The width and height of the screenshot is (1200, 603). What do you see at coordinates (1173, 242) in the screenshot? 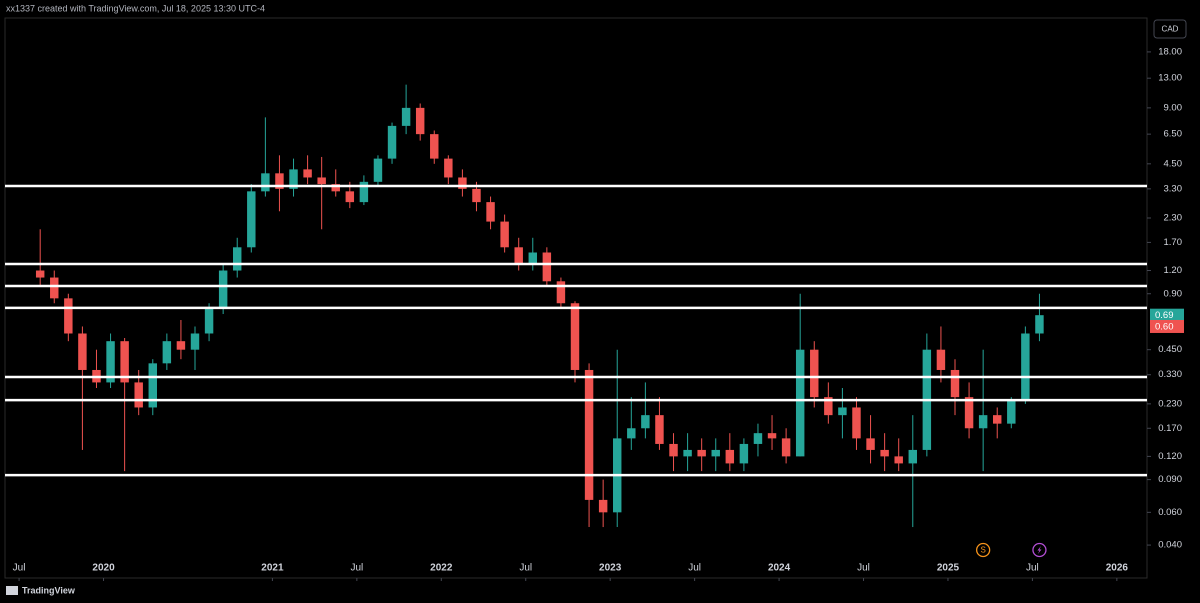
I see `y-tick-label: 1.70` at bounding box center [1173, 242].